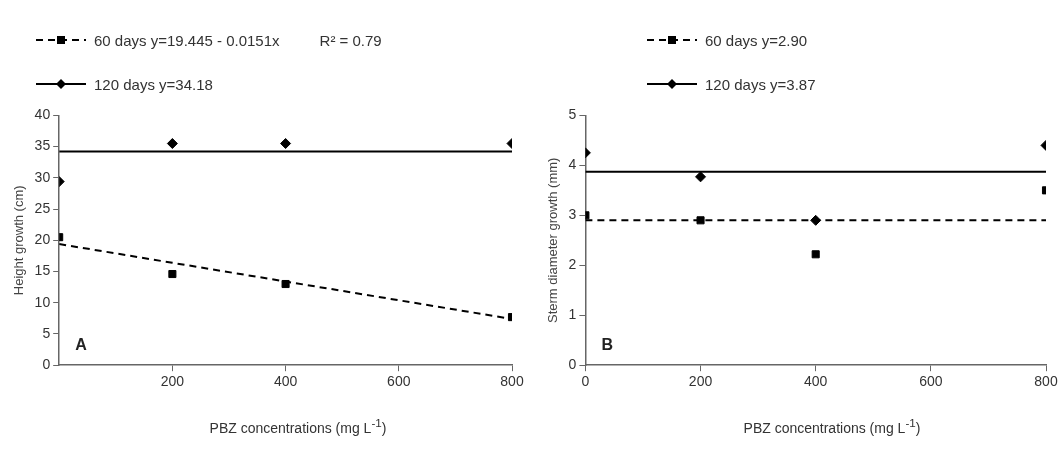 The width and height of the screenshot is (1060, 463). Describe the element at coordinates (42, 207) in the screenshot. I see `y-tick-label: 25` at that location.